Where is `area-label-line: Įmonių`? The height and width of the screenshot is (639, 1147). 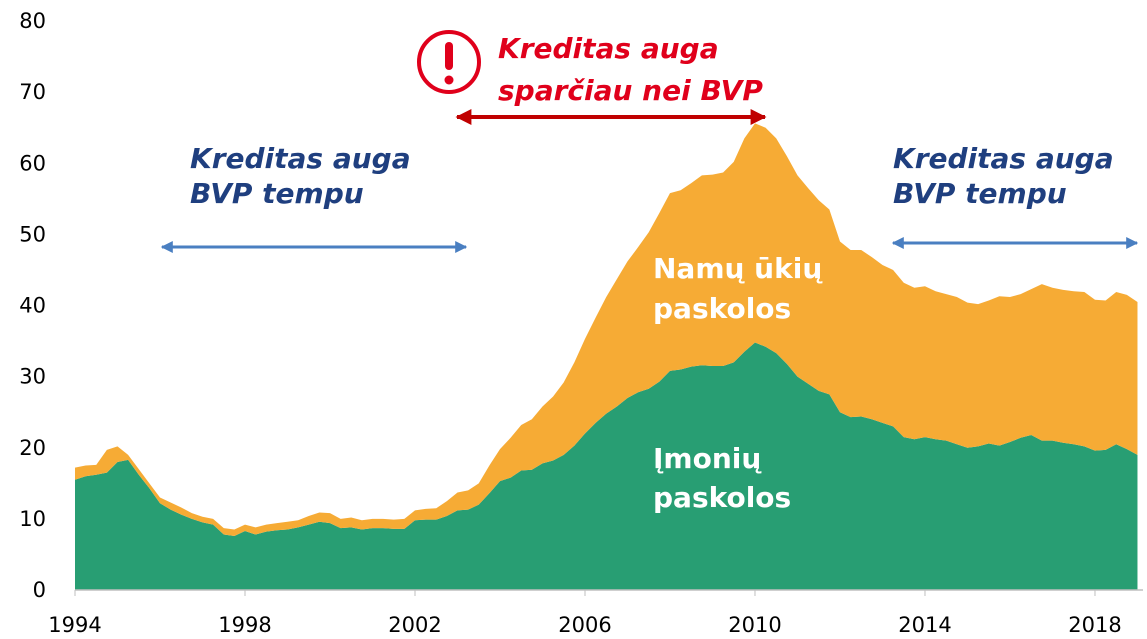
area-label-line: Įmonių is located at coordinates (707, 458).